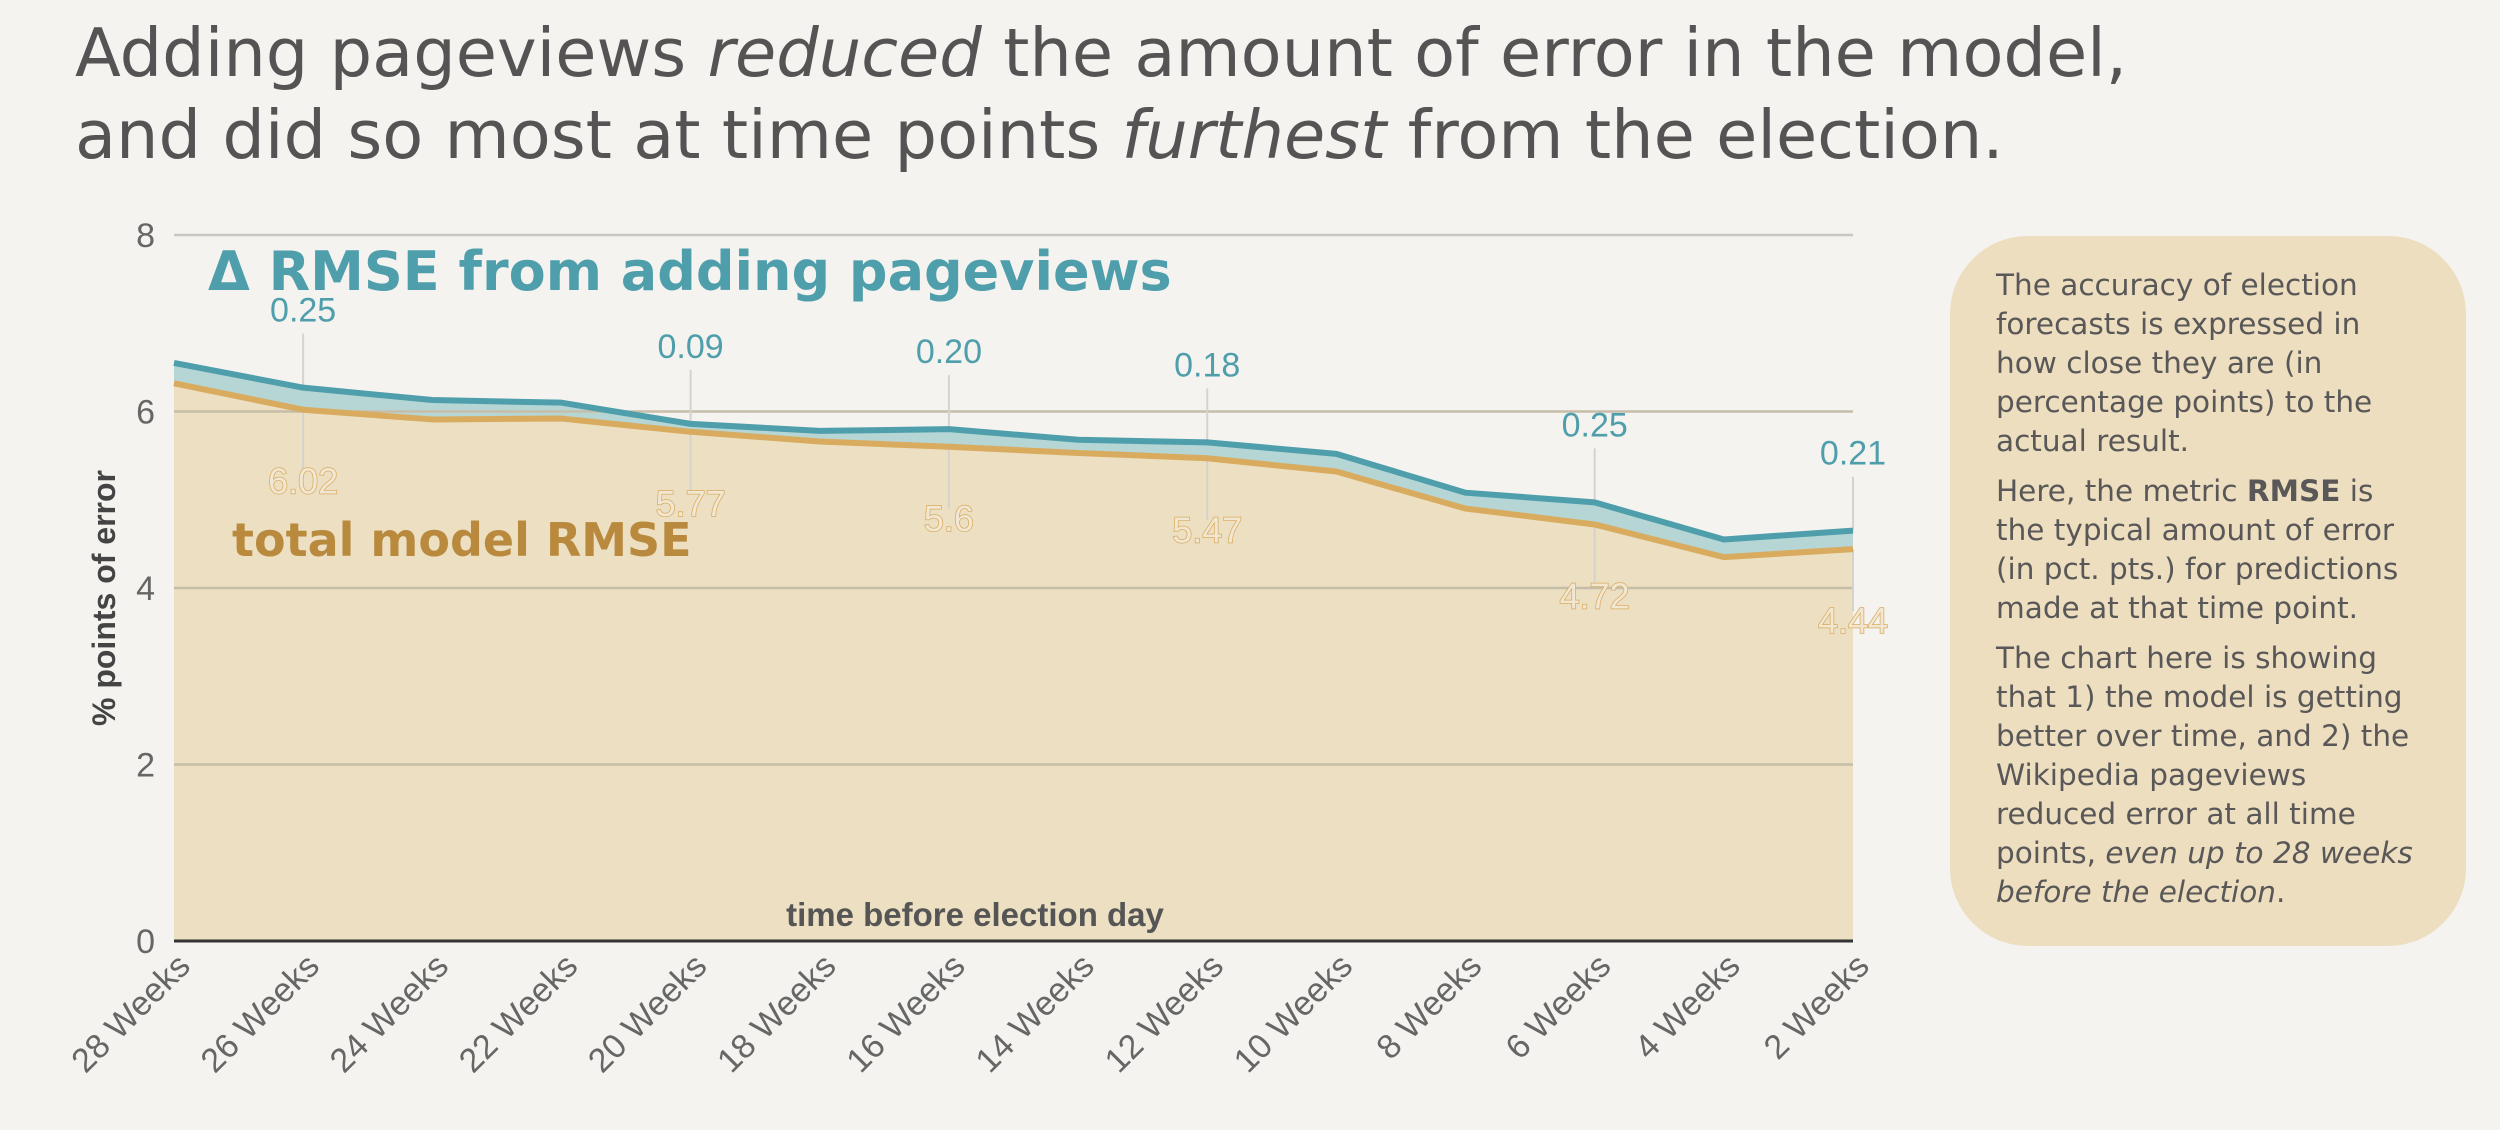 The image size is (2500, 1130). What do you see at coordinates (949, 352) in the screenshot?
I see `delta-data-label: 0.20` at bounding box center [949, 352].